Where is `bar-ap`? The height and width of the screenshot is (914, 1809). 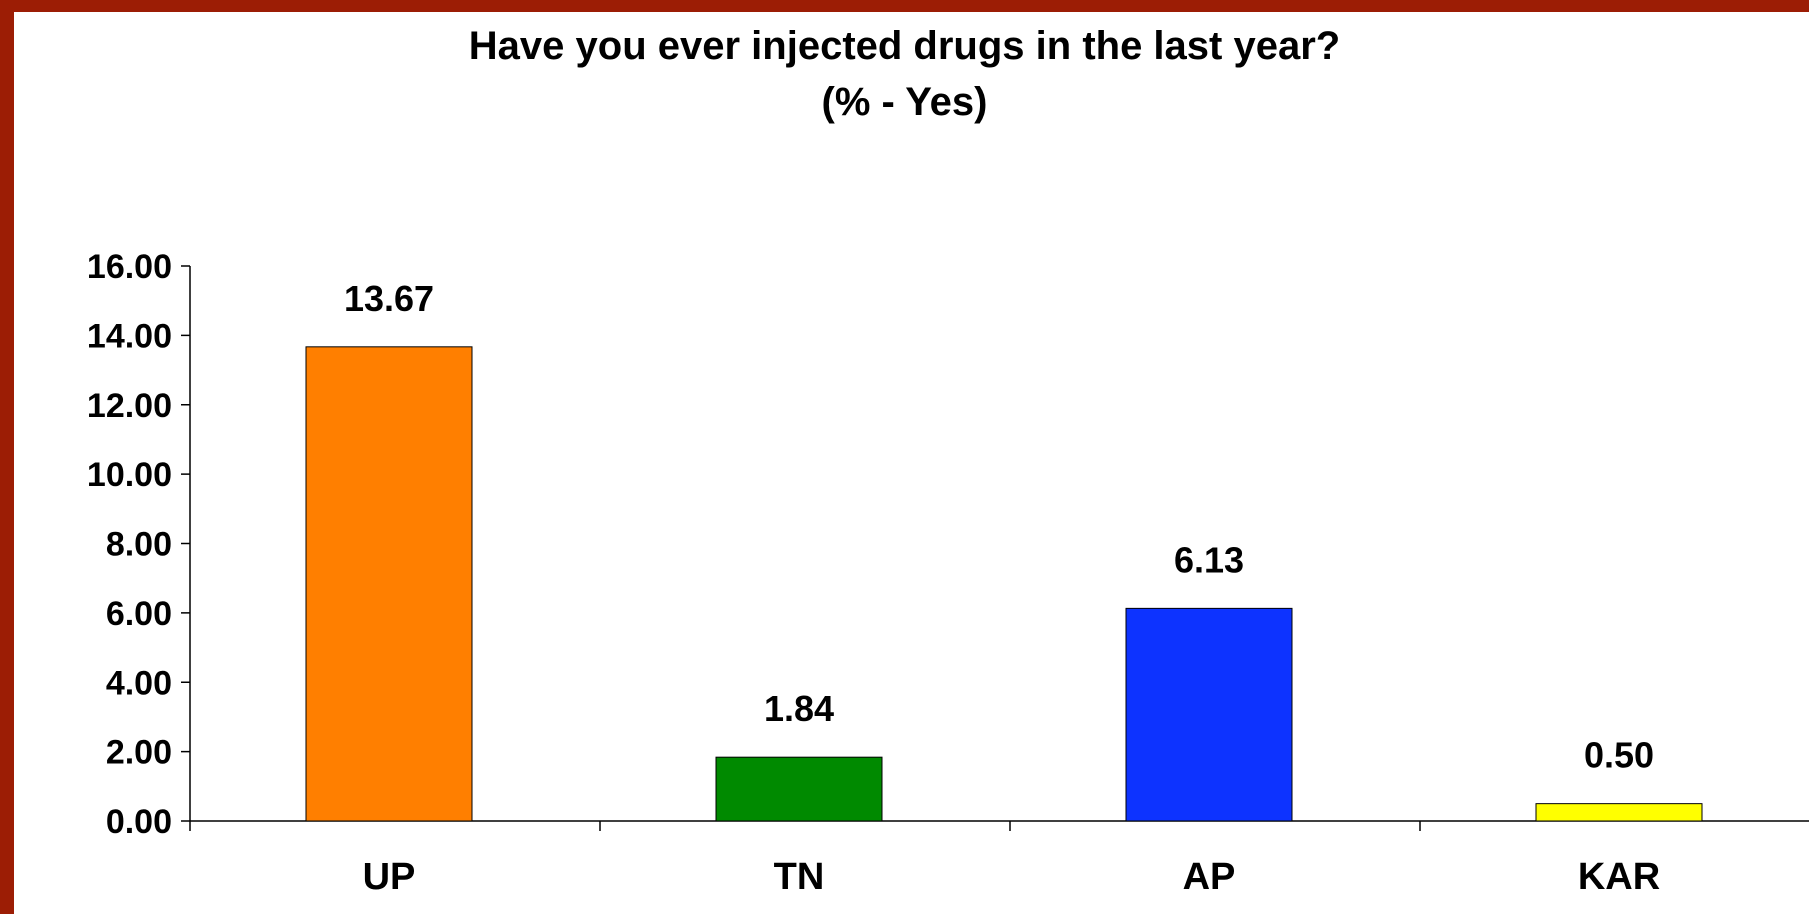
bar-ap is located at coordinates (1209, 714).